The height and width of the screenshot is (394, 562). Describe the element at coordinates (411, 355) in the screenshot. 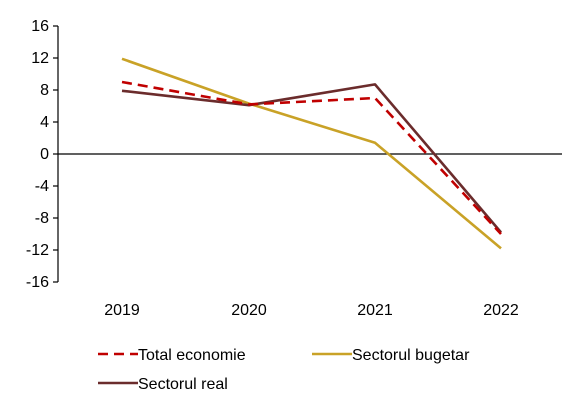

I see `legend-label: Sectorul bugetar` at that location.